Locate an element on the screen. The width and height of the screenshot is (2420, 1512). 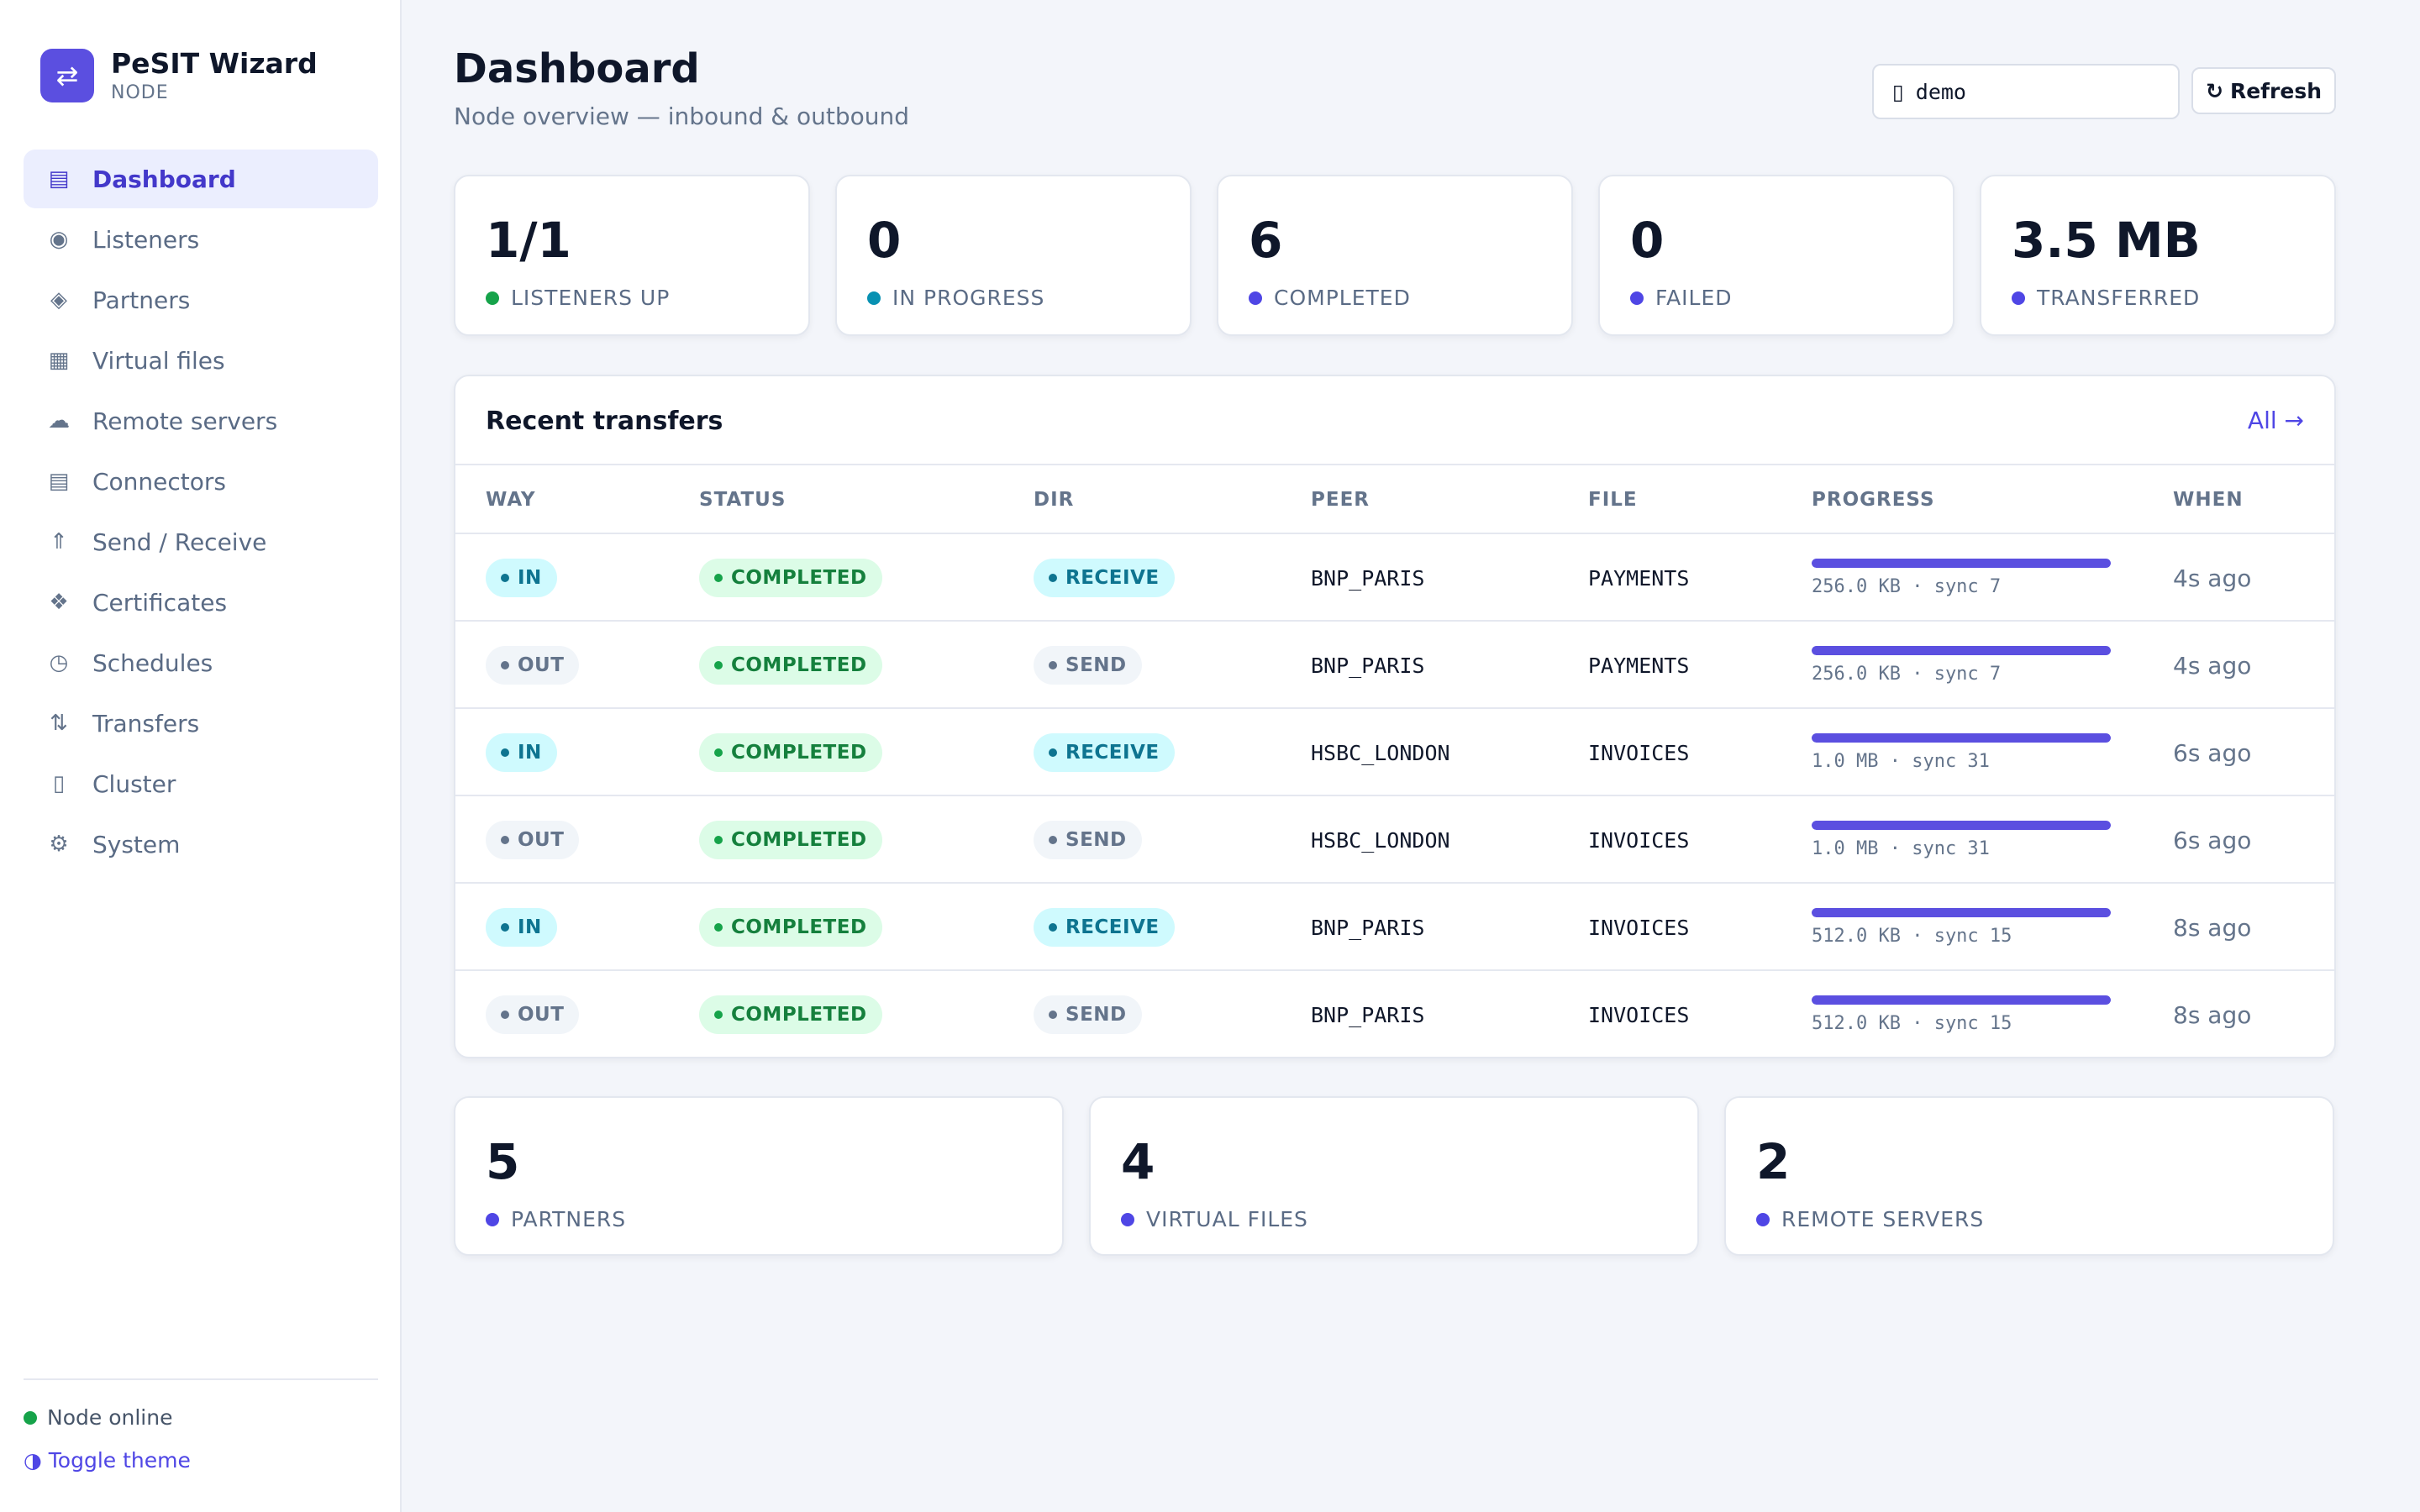
dir-badge: SEND is located at coordinates (1088, 840).